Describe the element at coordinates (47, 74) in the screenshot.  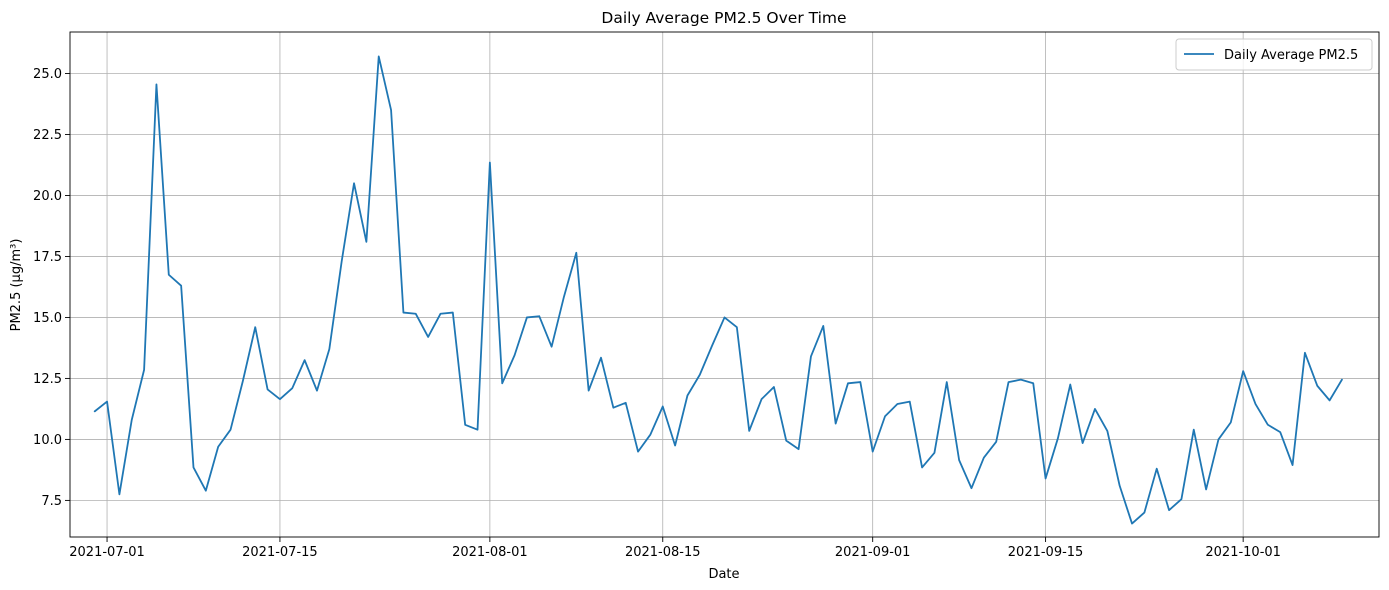
I see `y-tick-label: 25.0` at that location.